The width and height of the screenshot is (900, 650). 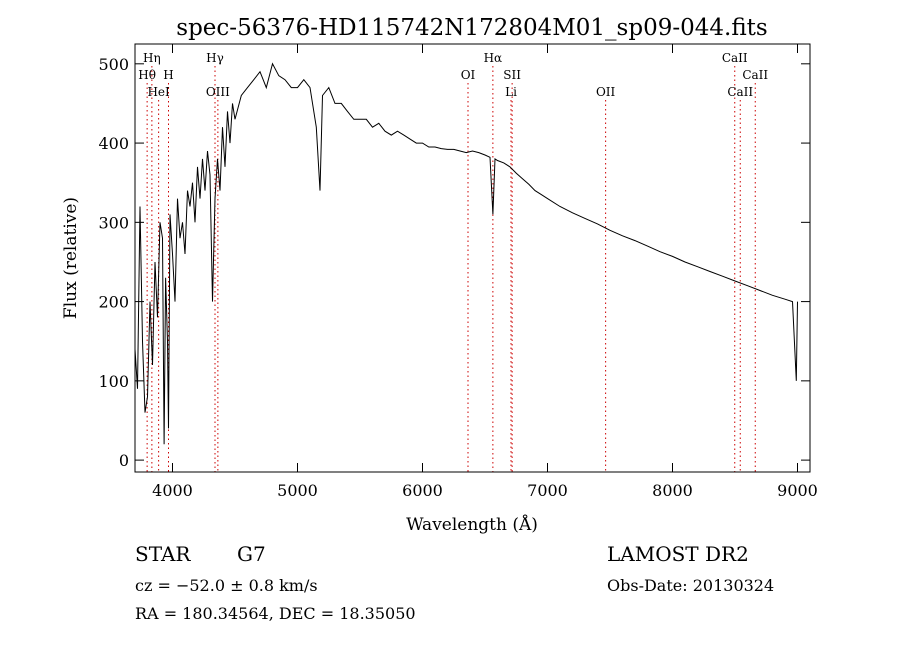 What do you see at coordinates (168, 75) in the screenshot?
I see `line-marker-label: H` at bounding box center [168, 75].